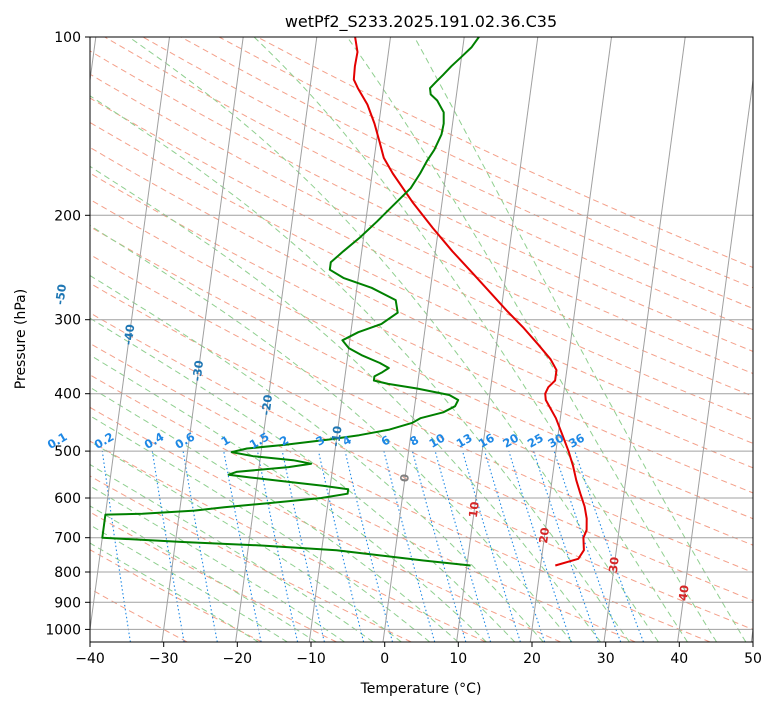 The height and width of the screenshot is (712, 775). Describe the element at coordinates (60, 294) in the screenshot. I see `isotherm-label: -50` at that location.